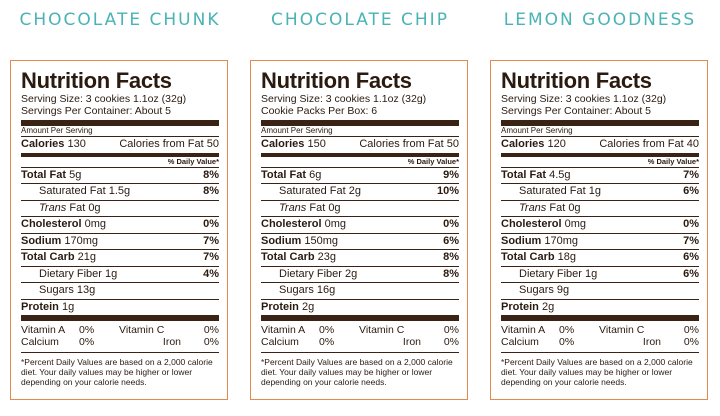  I want to click on saturated-fat-dv: 6%, so click(691, 191).